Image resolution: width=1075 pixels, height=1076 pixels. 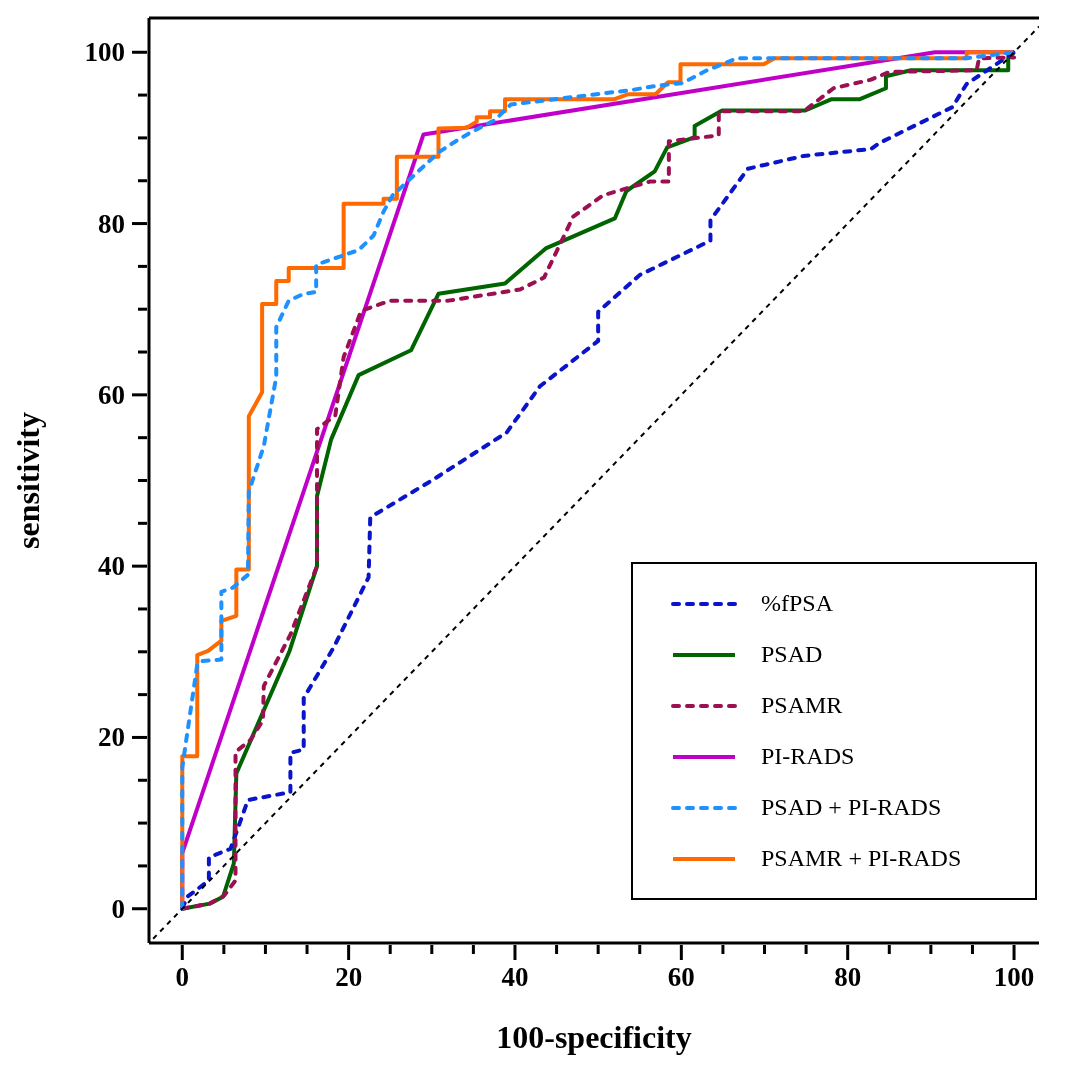 What do you see at coordinates (349, 977) in the screenshot?
I see `x-tick-label: 20` at bounding box center [349, 977].